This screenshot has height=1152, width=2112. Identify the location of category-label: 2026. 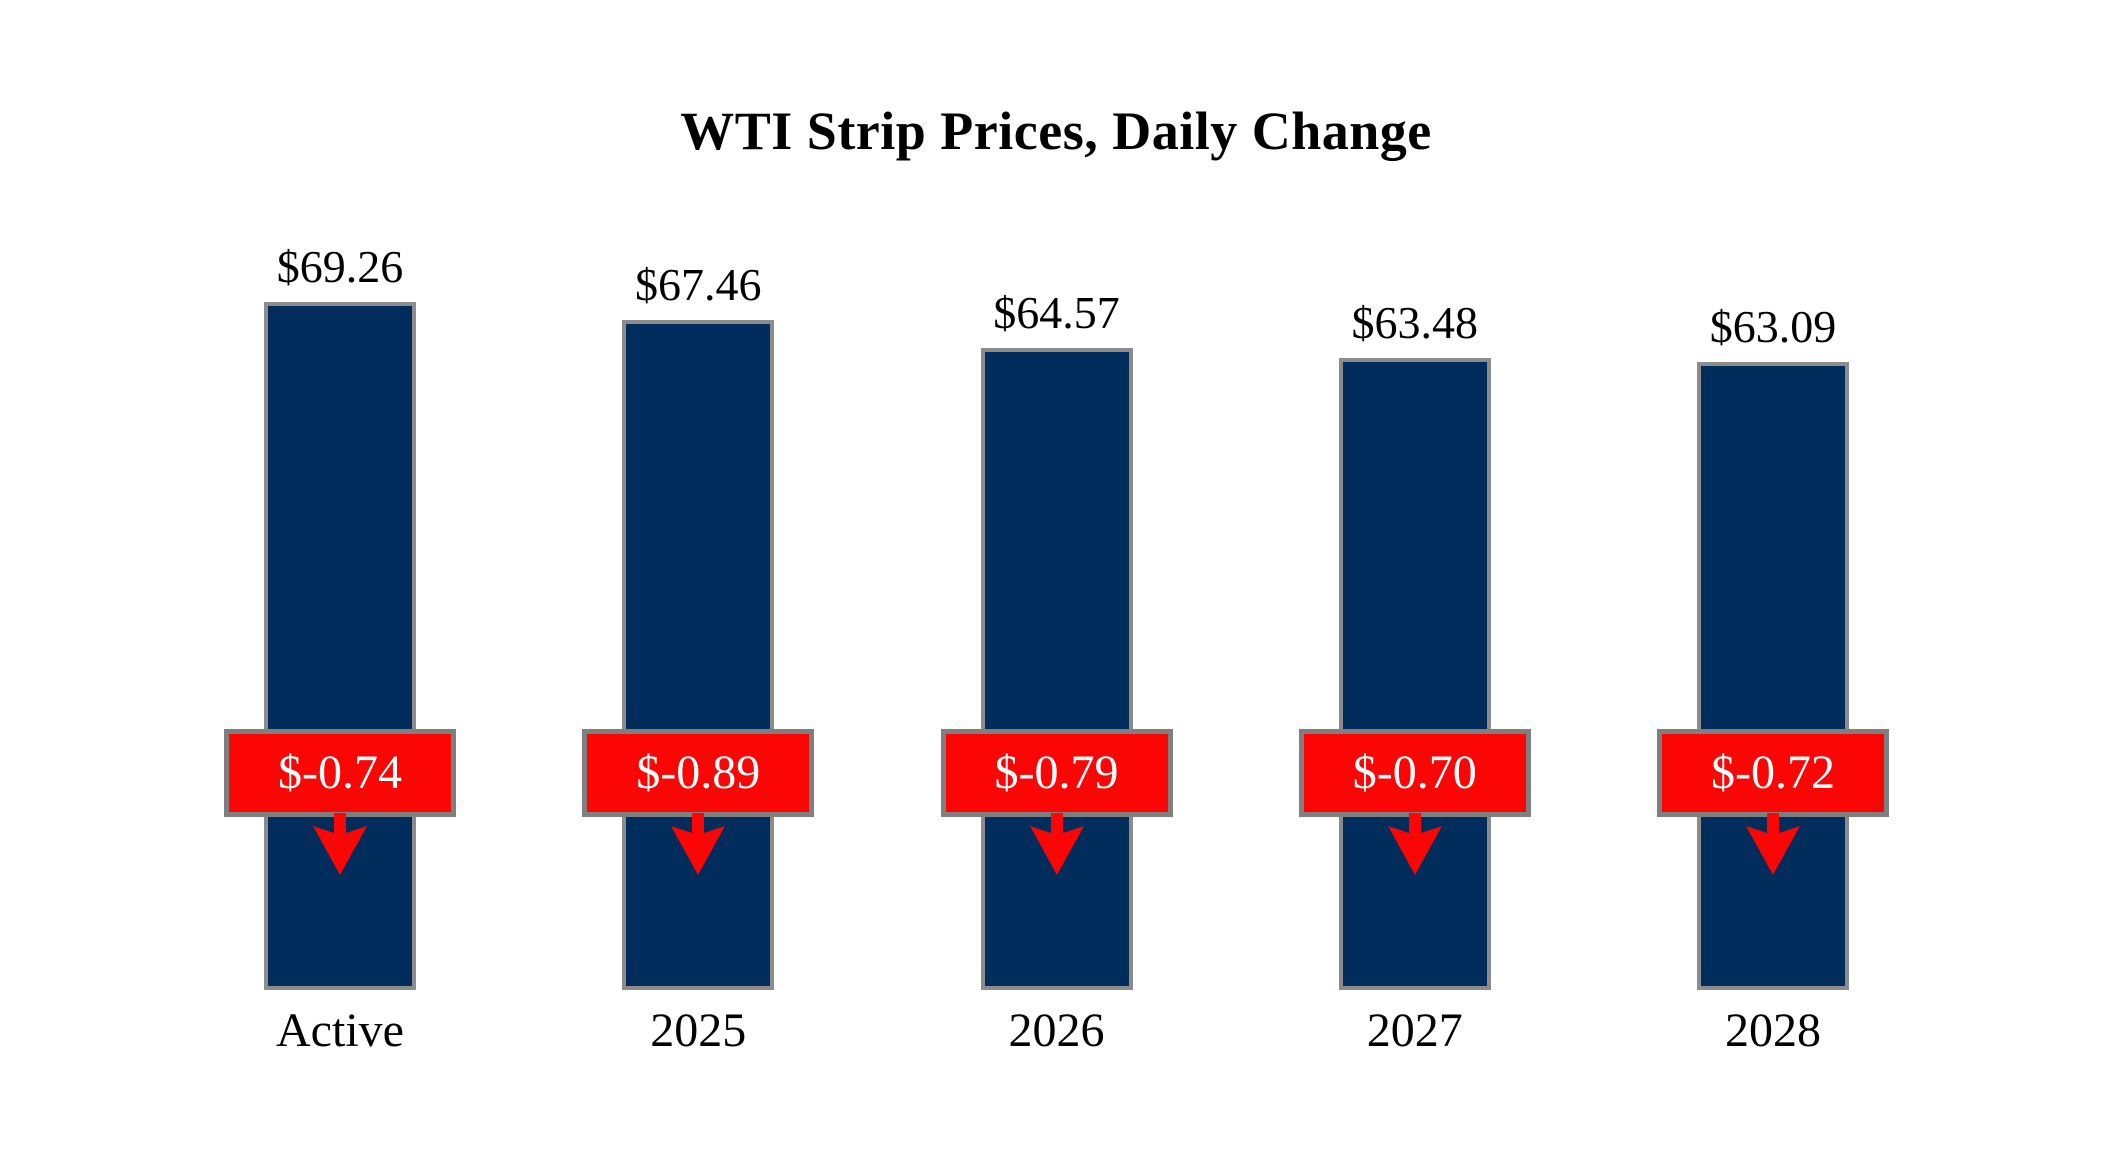
(1056, 1030).